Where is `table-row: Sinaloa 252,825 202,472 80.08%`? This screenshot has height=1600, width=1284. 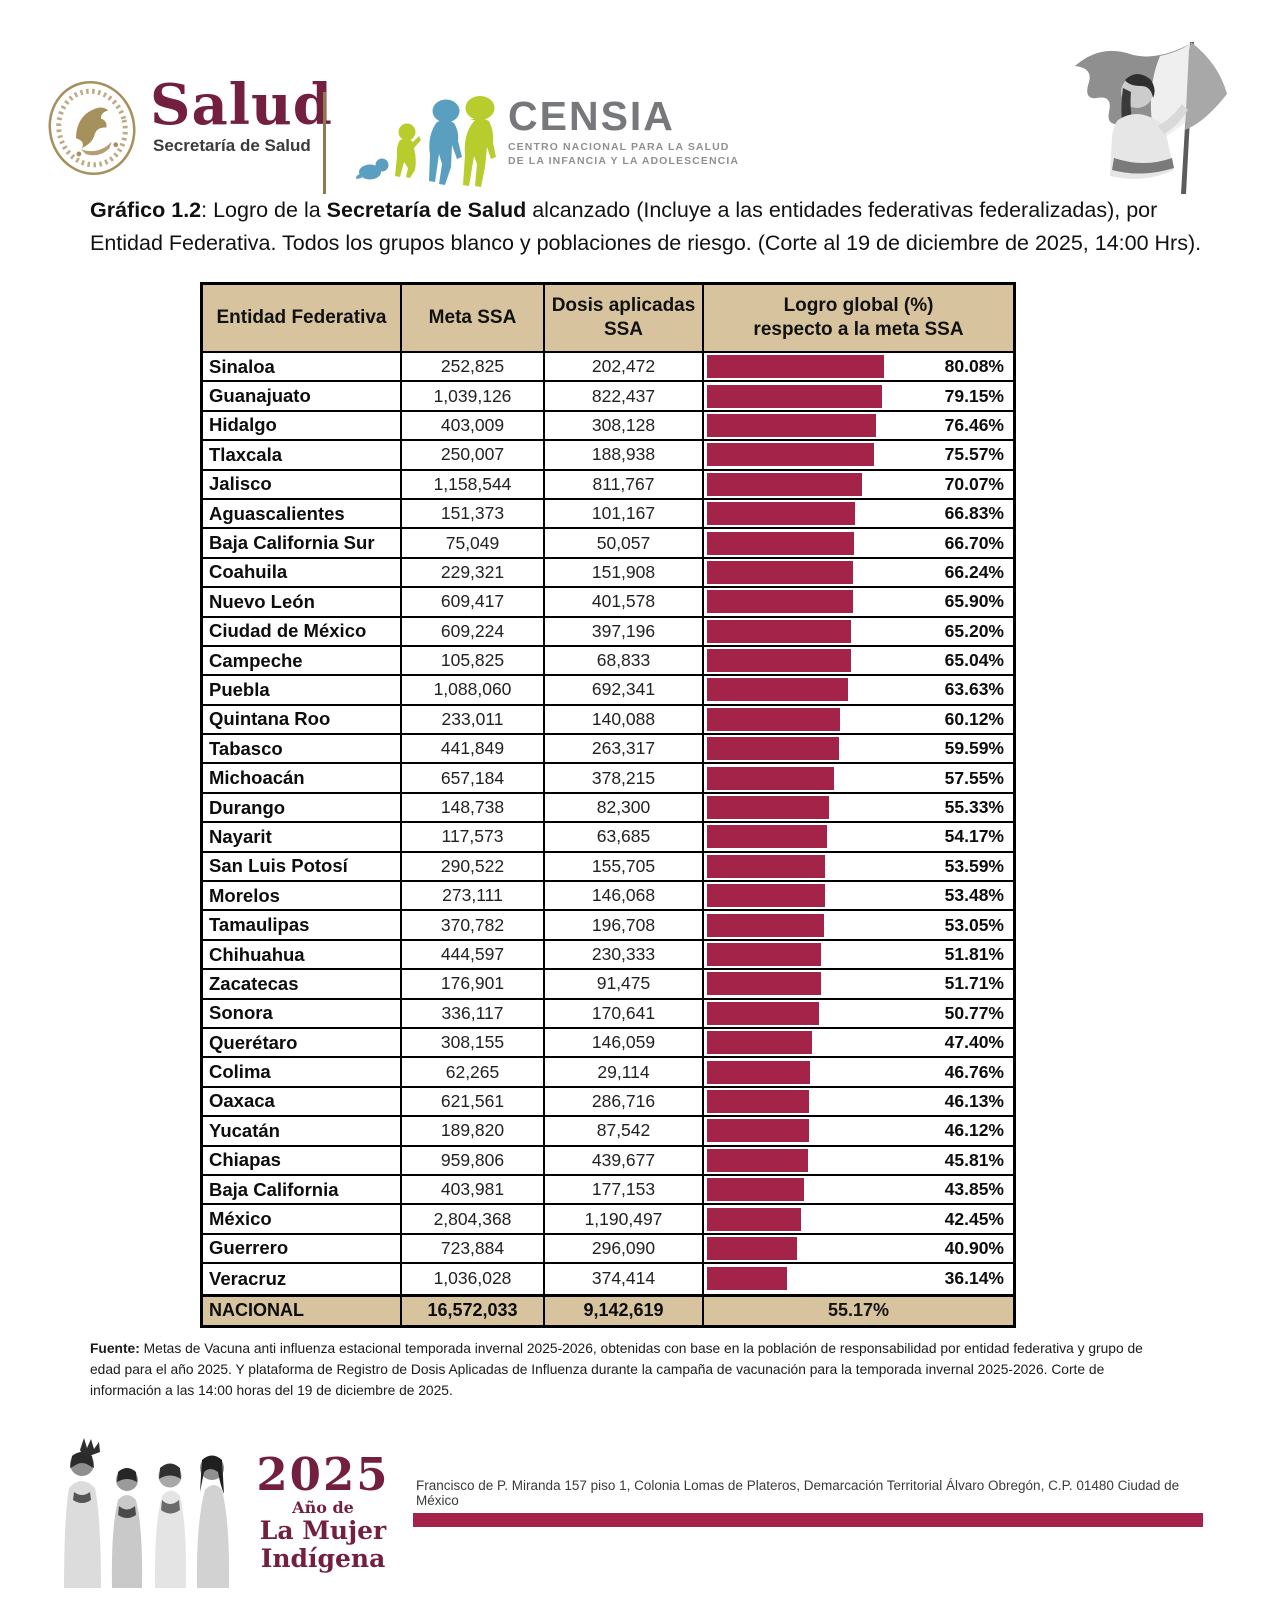
table-row: Sinaloa 252,825 202,472 80.08% is located at coordinates (608, 368).